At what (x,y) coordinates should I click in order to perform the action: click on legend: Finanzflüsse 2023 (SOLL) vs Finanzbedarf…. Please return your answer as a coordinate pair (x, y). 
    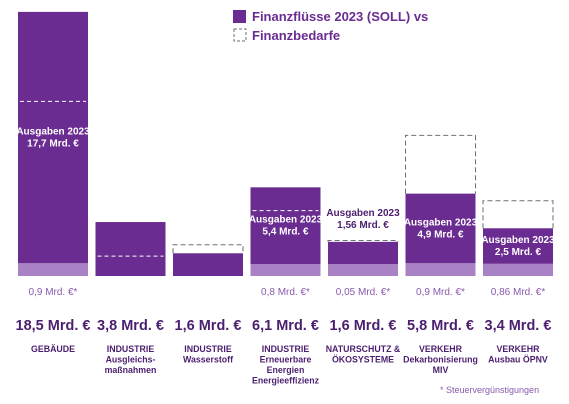
    Looking at the image, I should click on (330, 26).